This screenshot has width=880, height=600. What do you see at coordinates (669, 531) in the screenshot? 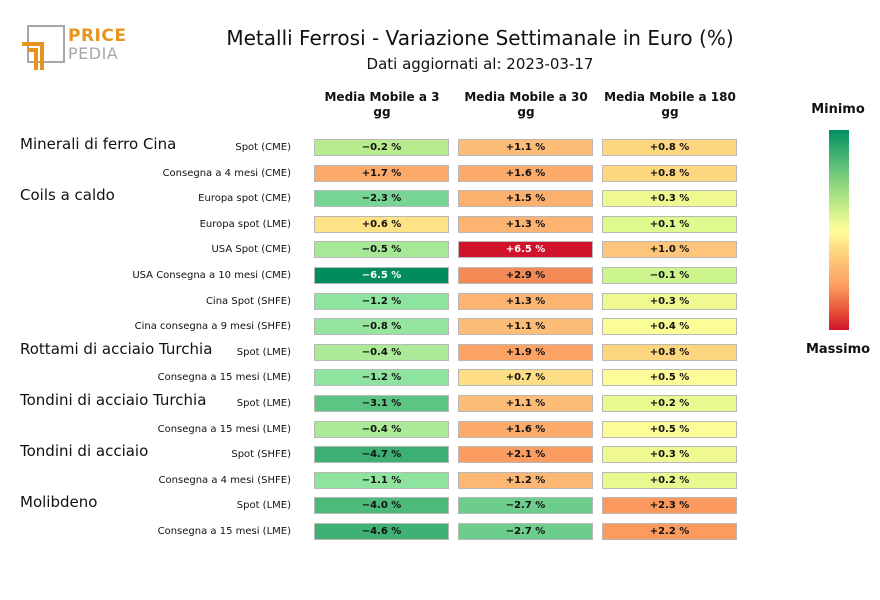
I see `heatmap-cell: +2.2 %` at bounding box center [669, 531].